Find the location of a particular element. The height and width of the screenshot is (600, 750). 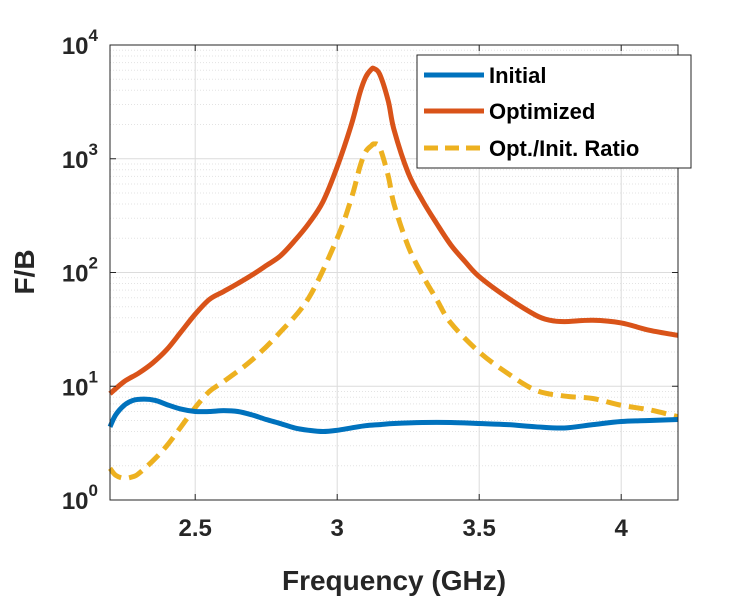

y-tick-exponent: 2 is located at coordinates (93, 263).